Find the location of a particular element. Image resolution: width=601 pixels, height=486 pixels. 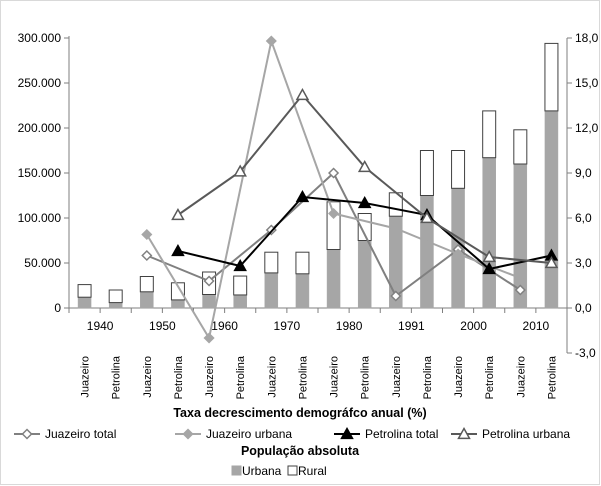

legend-swatch-rural is located at coordinates (292, 470).